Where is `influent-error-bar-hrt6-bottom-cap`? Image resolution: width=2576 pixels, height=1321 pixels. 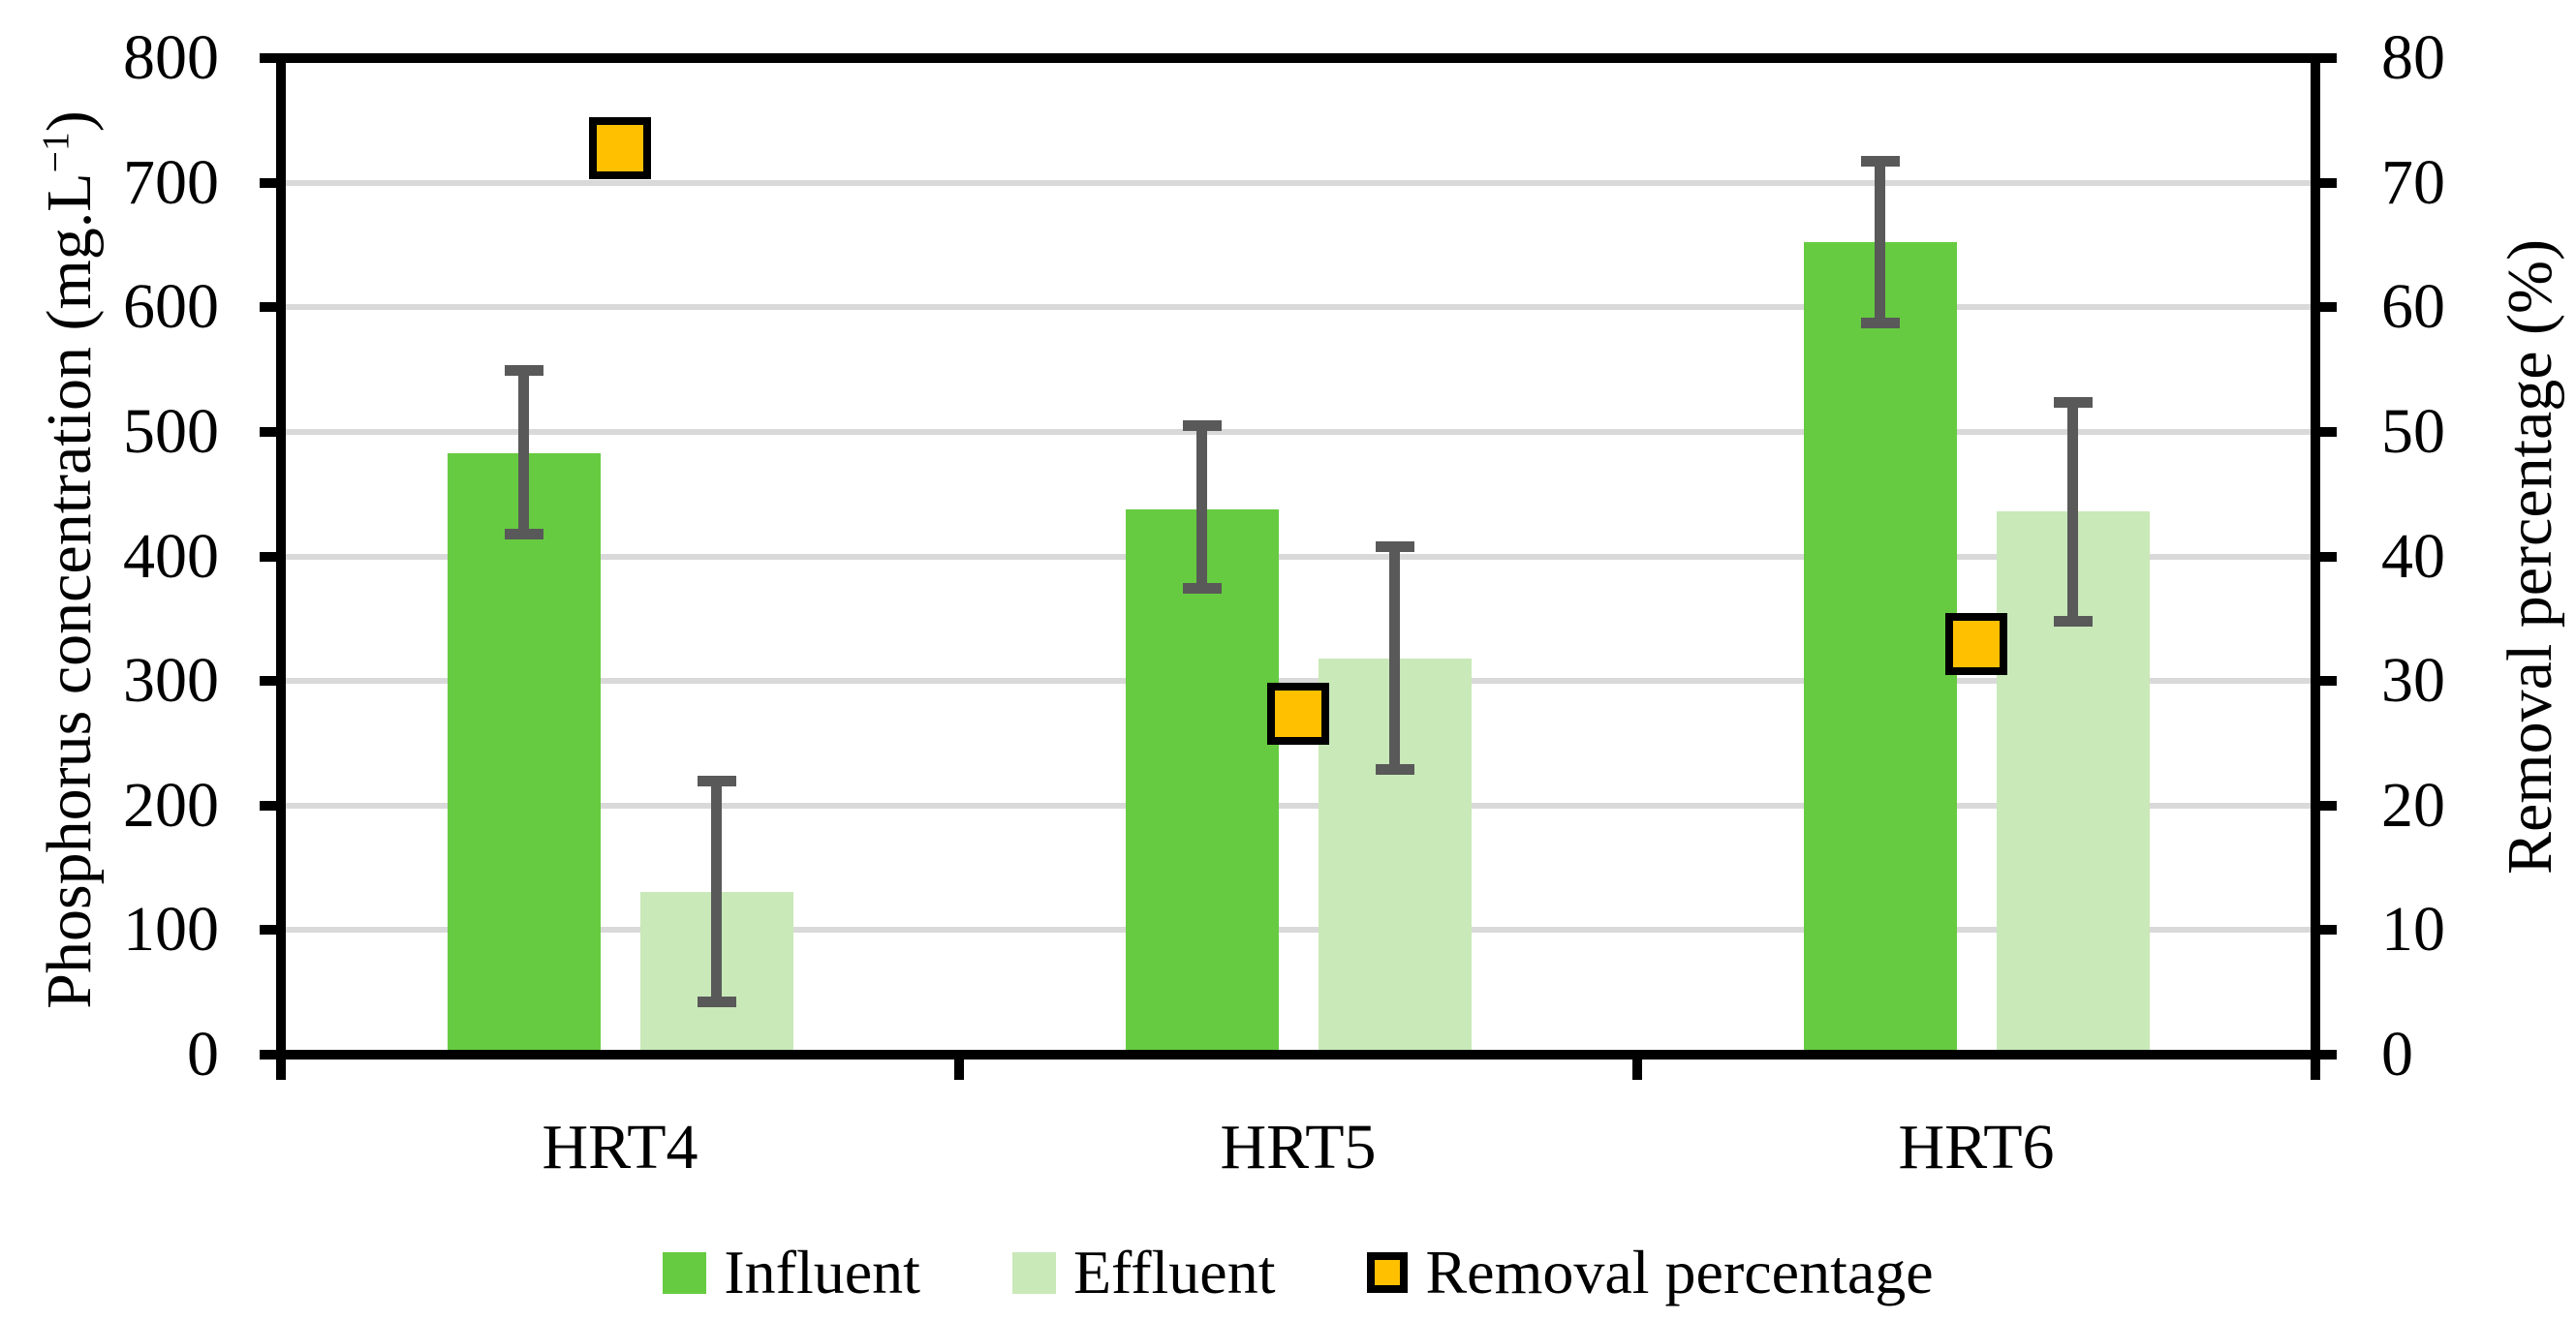 influent-error-bar-hrt6-bottom-cap is located at coordinates (1880, 323).